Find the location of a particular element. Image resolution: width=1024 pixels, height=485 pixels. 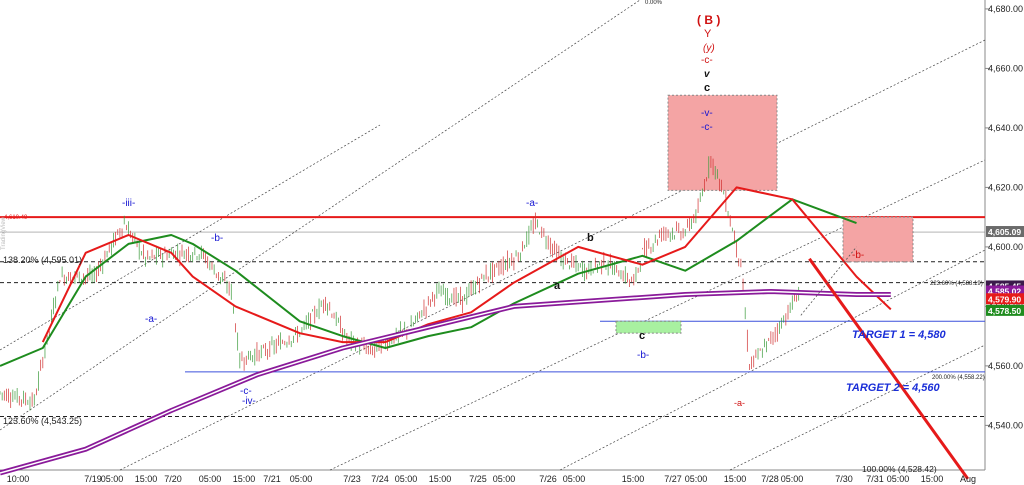

x-tick-label: 7/27 is located at coordinates (673, 479).